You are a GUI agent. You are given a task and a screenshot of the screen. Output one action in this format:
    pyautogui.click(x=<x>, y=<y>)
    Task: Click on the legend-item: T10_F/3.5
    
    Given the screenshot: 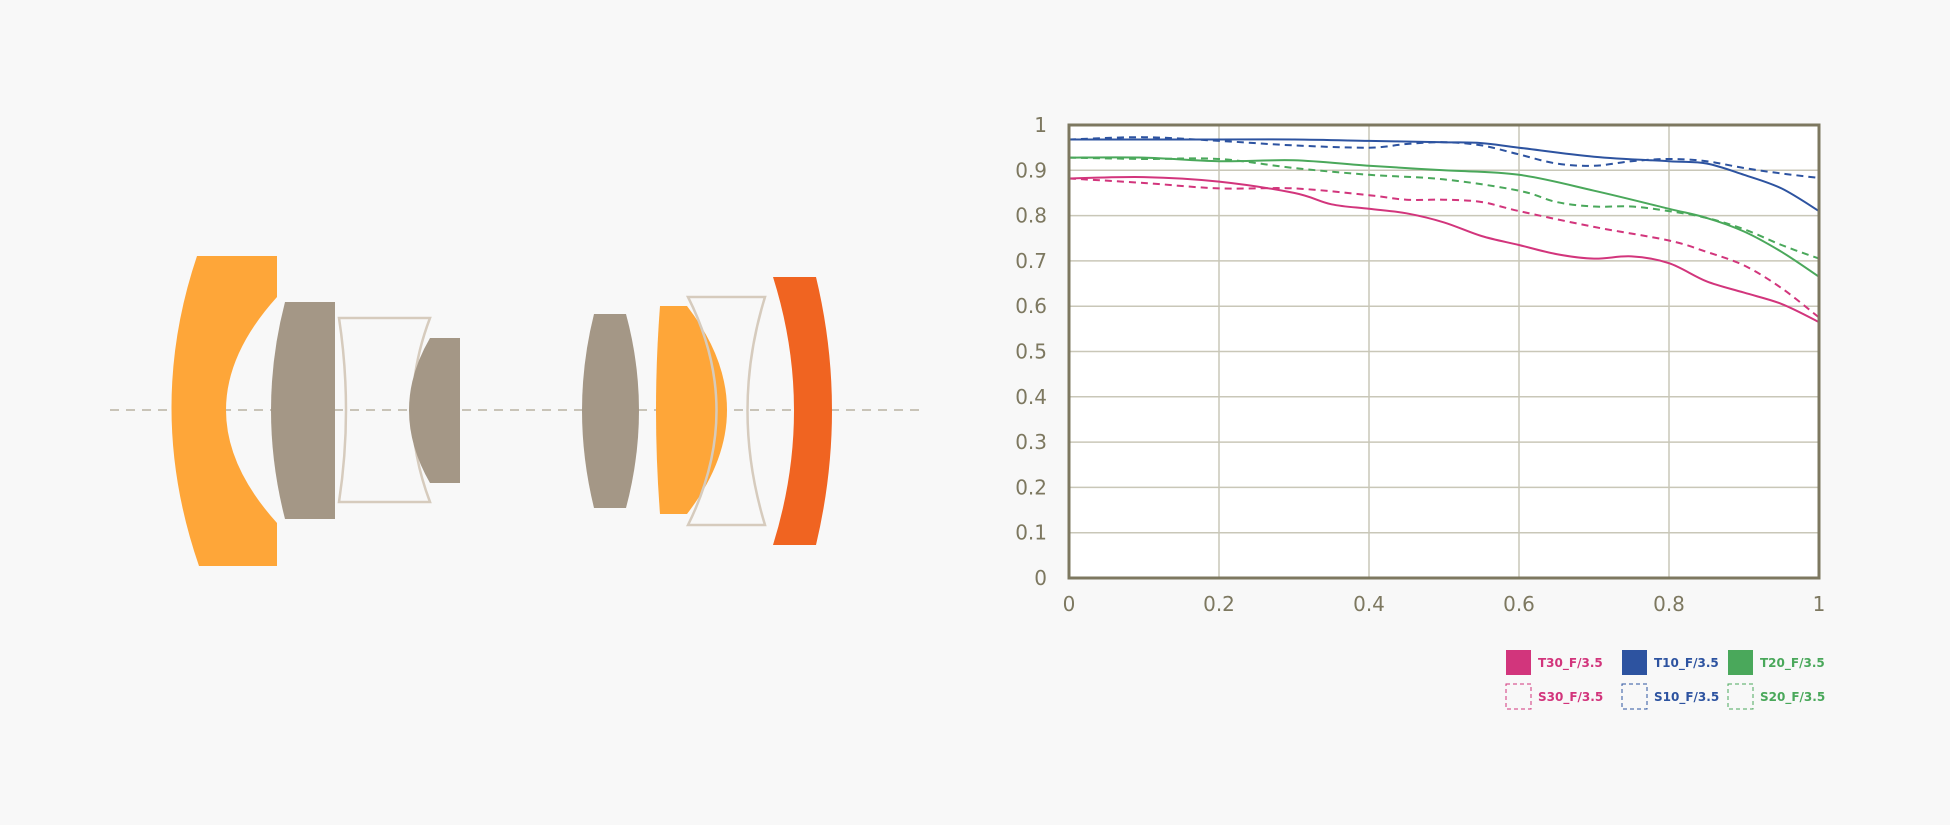 What is the action you would take?
    pyautogui.click(x=1670, y=662)
    